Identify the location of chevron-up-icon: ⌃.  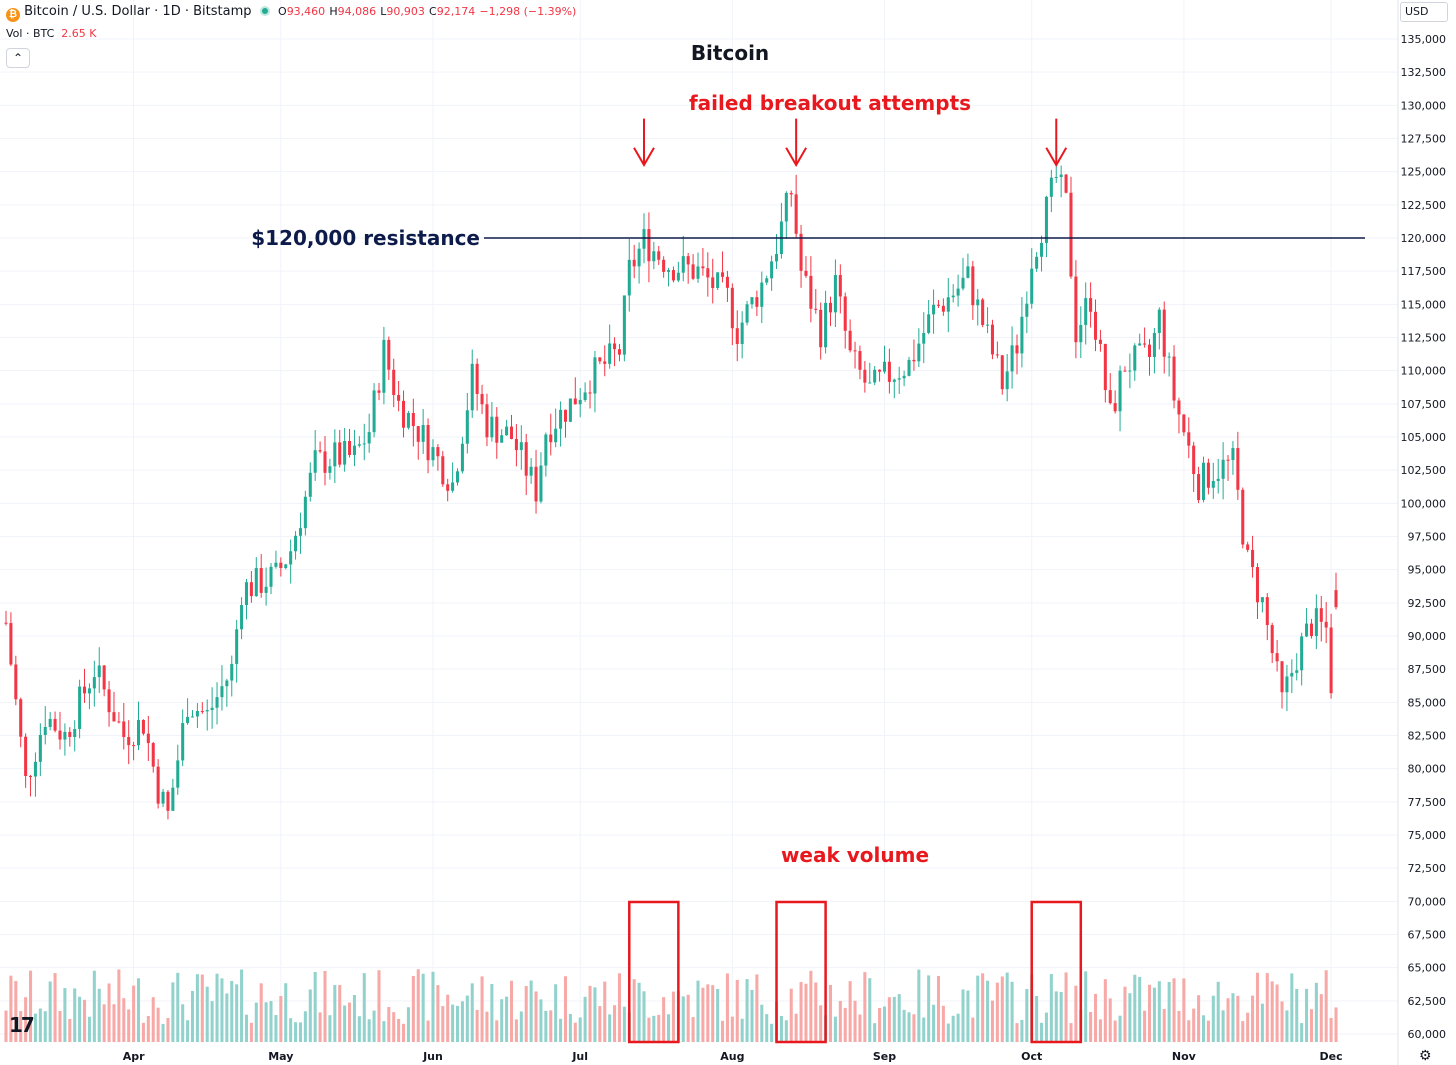
(18, 58).